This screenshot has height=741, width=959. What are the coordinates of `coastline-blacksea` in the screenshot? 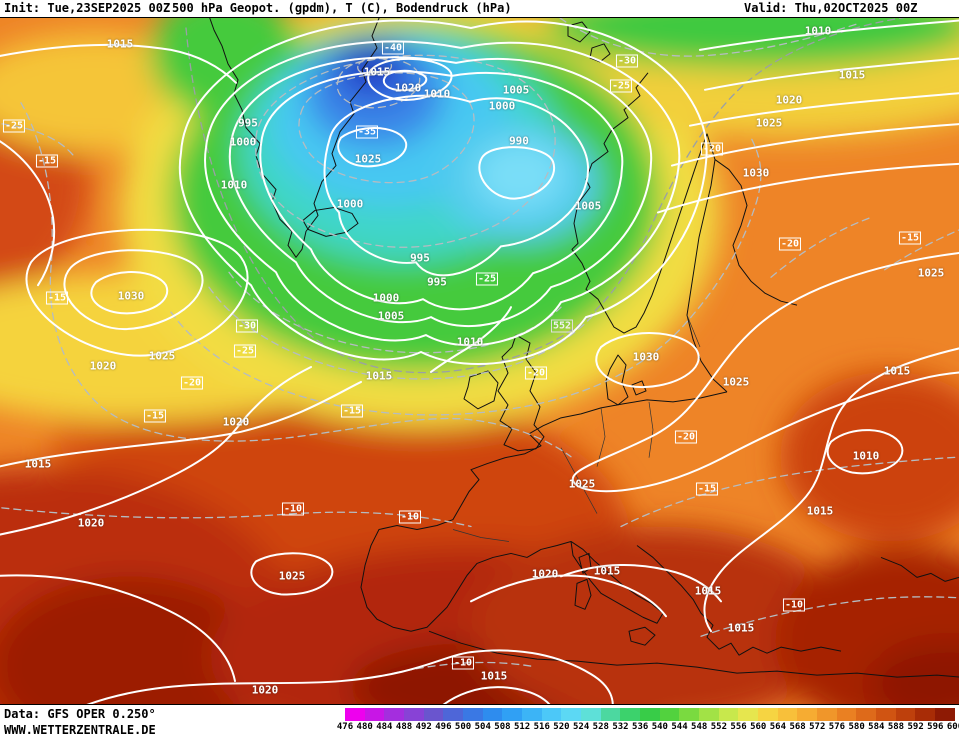 It's located at (919, 569).